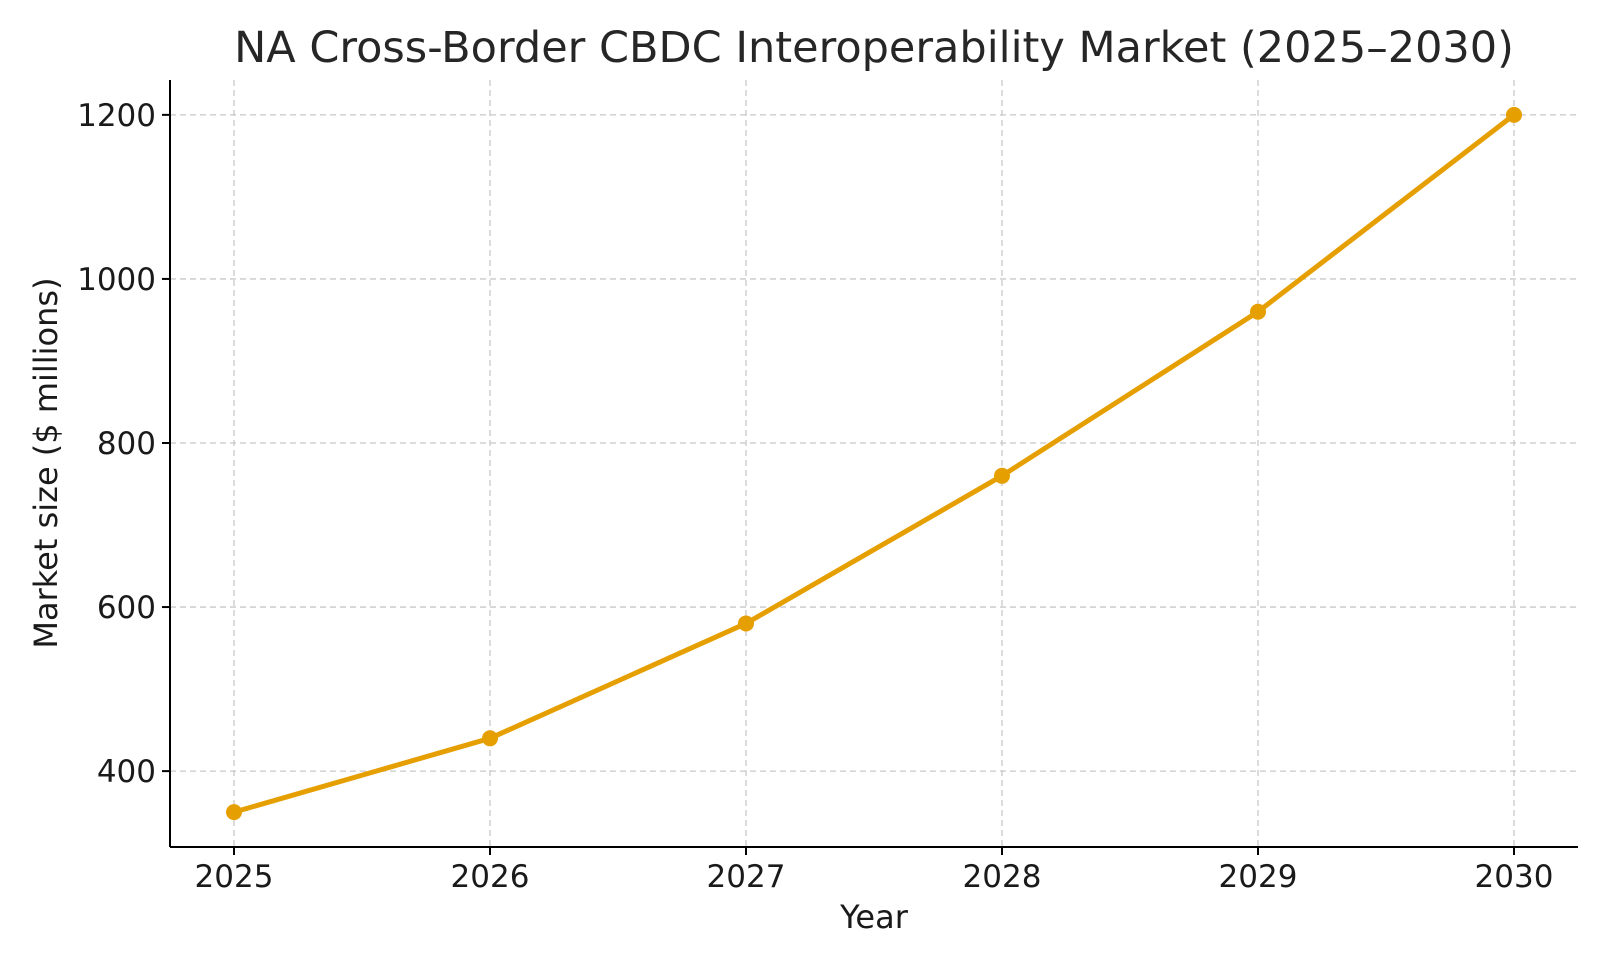 The width and height of the screenshot is (1600, 960). What do you see at coordinates (234, 877) in the screenshot?
I see `x-tick-label: 2025` at bounding box center [234, 877].